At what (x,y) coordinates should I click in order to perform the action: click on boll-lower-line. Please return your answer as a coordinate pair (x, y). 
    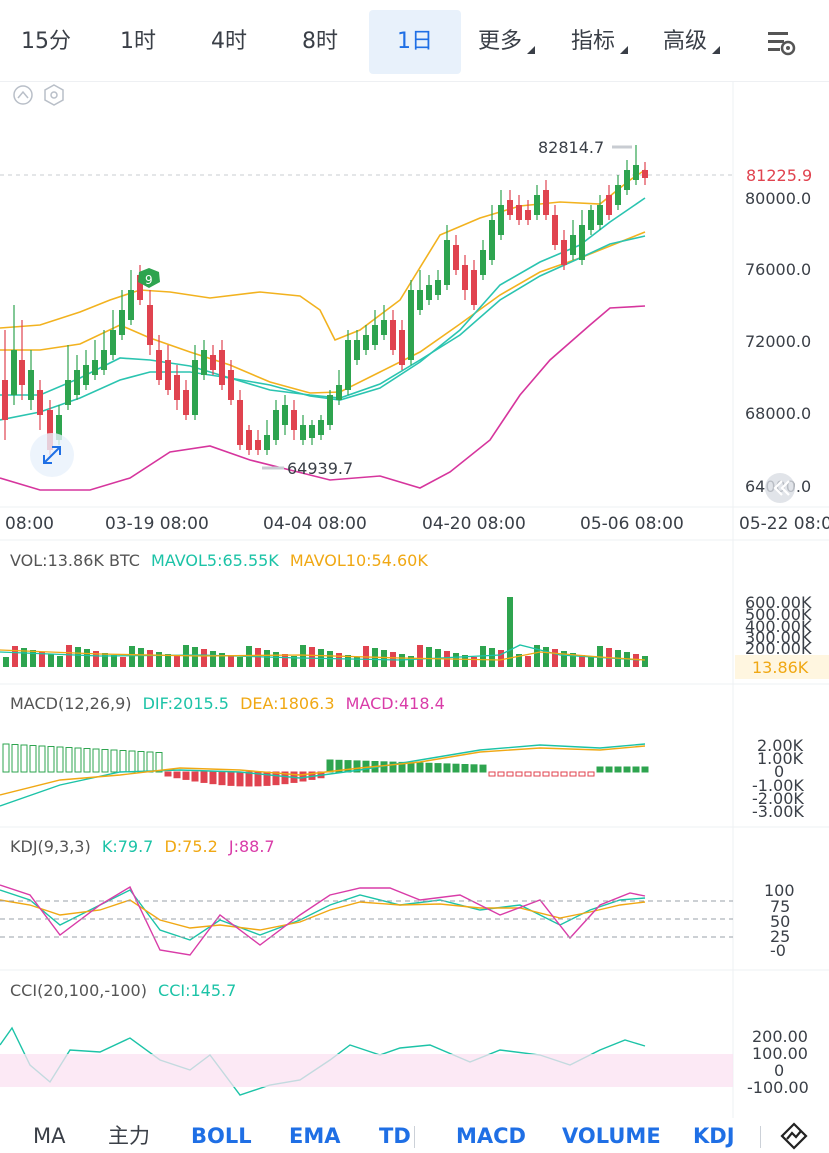
    Looking at the image, I should click on (323, 398).